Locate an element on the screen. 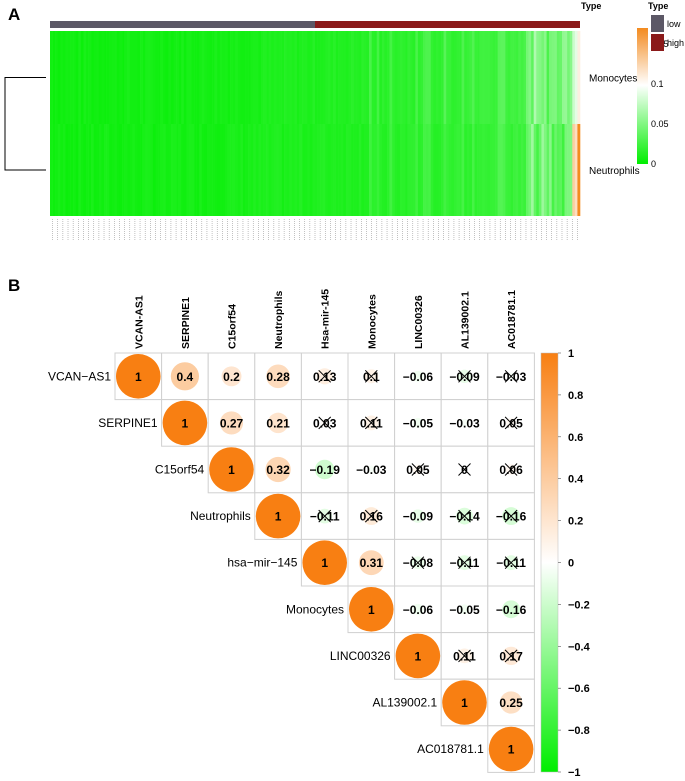 The width and height of the screenshot is (685, 781). corr-value-label: −0.11 is located at coordinates (465, 563).